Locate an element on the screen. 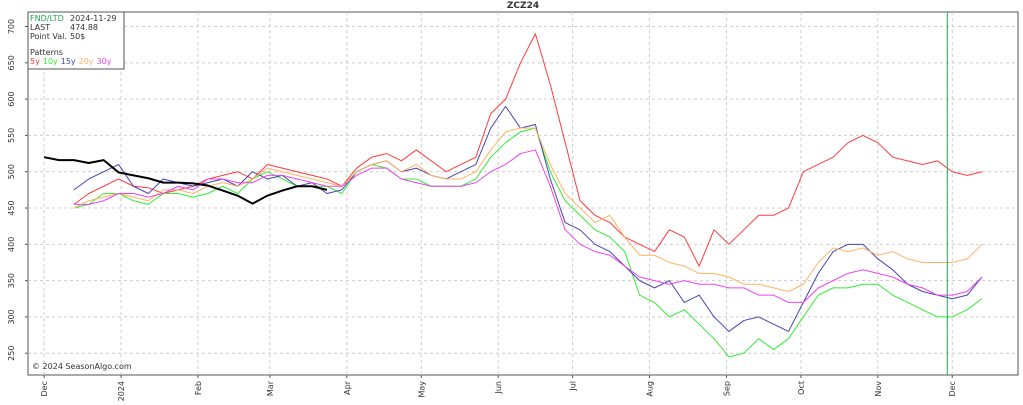 The width and height of the screenshot is (1023, 405). x-tick-label: Sep is located at coordinates (726, 388).